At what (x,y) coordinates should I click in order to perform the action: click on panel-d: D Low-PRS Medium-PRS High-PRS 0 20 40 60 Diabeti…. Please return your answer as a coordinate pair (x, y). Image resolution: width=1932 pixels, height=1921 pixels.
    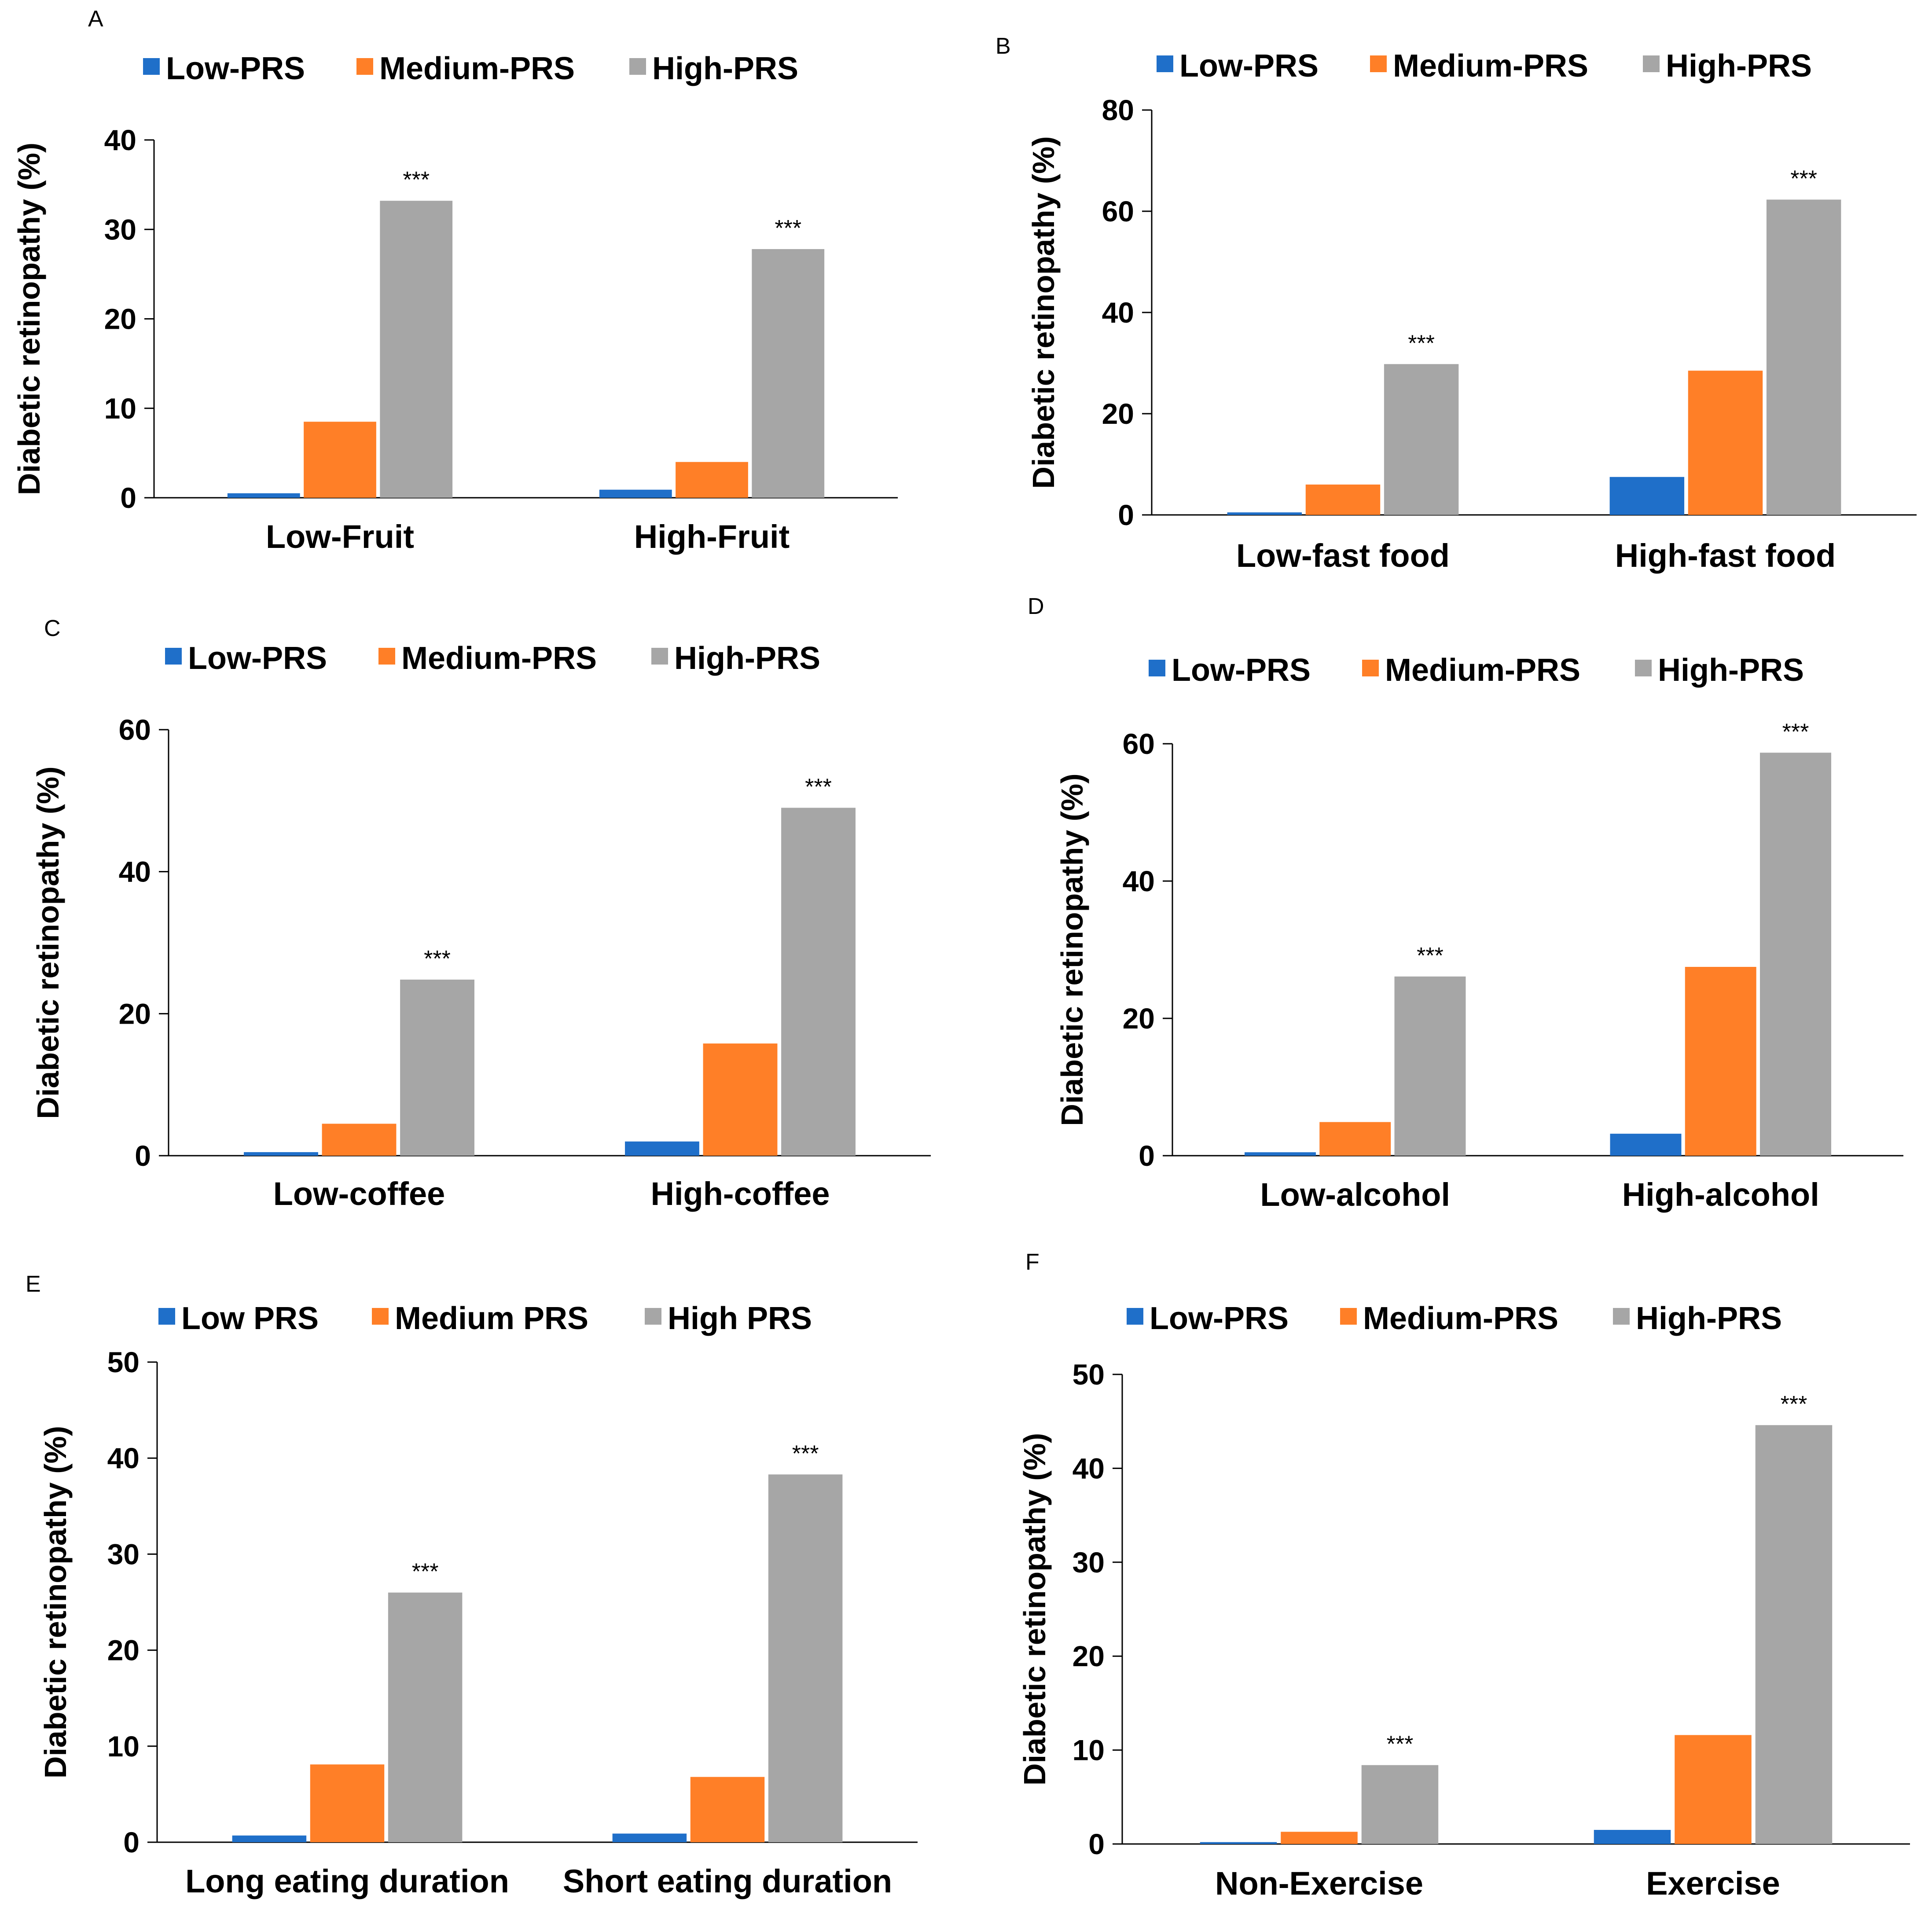
    Looking at the image, I should click on (1465, 903).